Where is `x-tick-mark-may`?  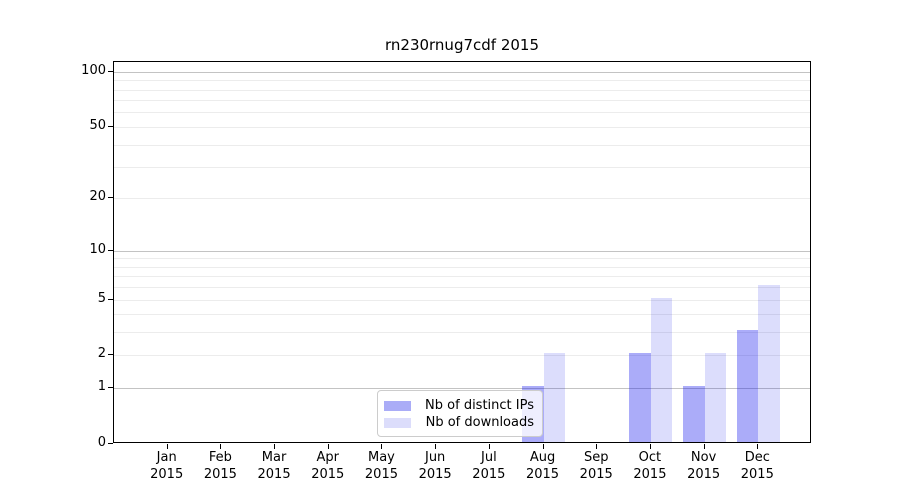 x-tick-mark-may is located at coordinates (382, 446).